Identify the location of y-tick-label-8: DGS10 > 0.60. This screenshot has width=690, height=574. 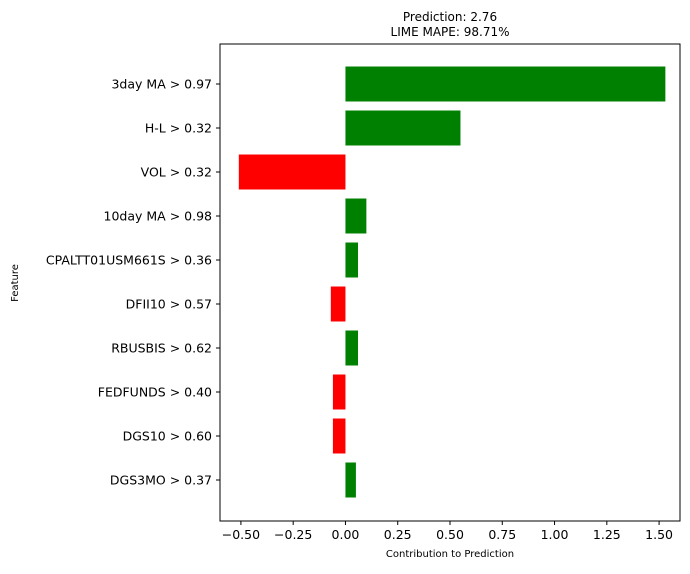
(167, 436).